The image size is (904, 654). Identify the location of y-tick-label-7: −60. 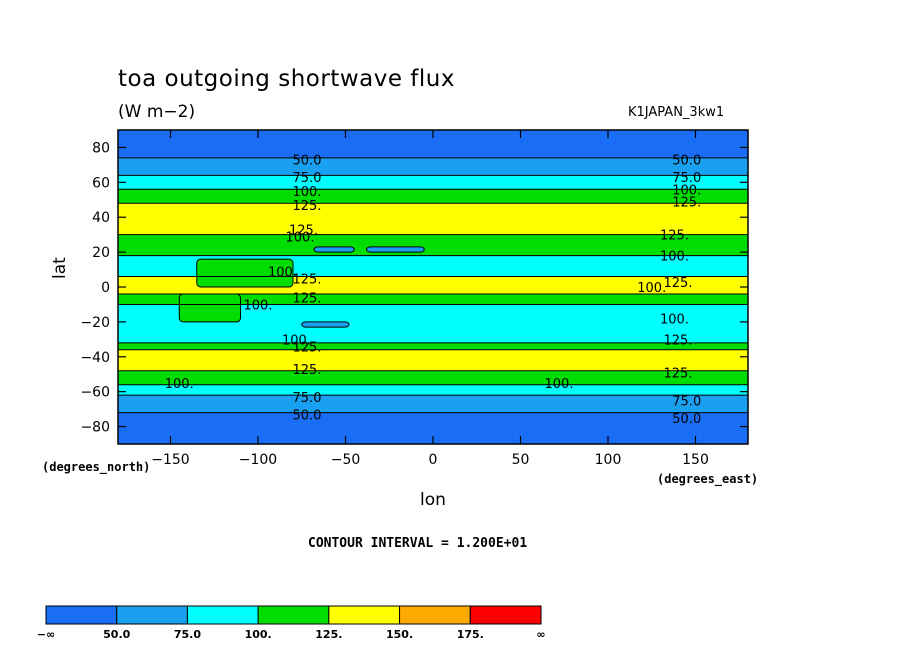
(95, 393).